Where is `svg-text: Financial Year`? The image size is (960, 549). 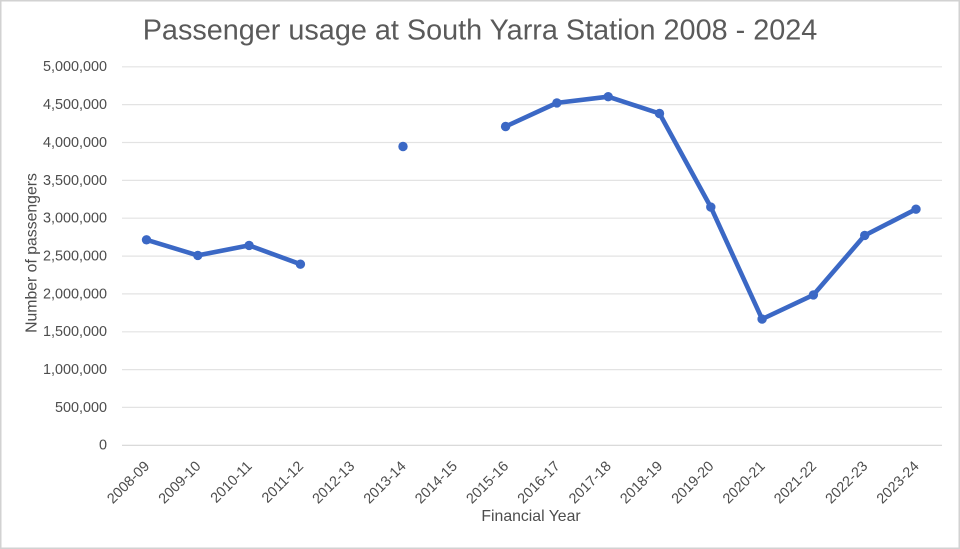 svg-text: Financial Year is located at coordinates (530, 516).